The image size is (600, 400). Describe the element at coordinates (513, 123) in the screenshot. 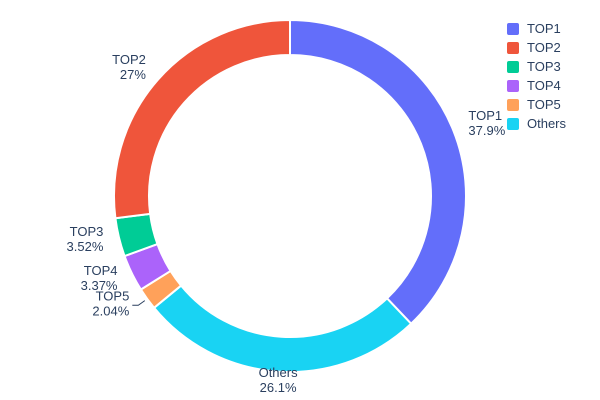

I see `legend-swatch-others` at that location.